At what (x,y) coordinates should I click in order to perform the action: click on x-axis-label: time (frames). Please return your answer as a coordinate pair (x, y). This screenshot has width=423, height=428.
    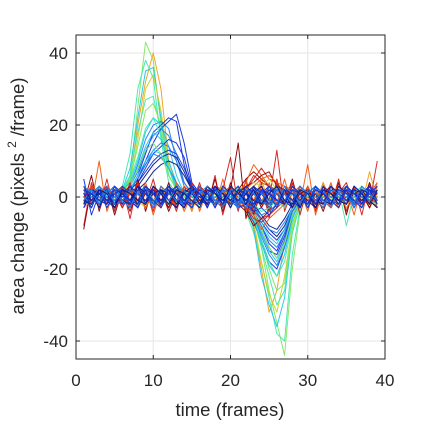
    Looking at the image, I should click on (230, 409).